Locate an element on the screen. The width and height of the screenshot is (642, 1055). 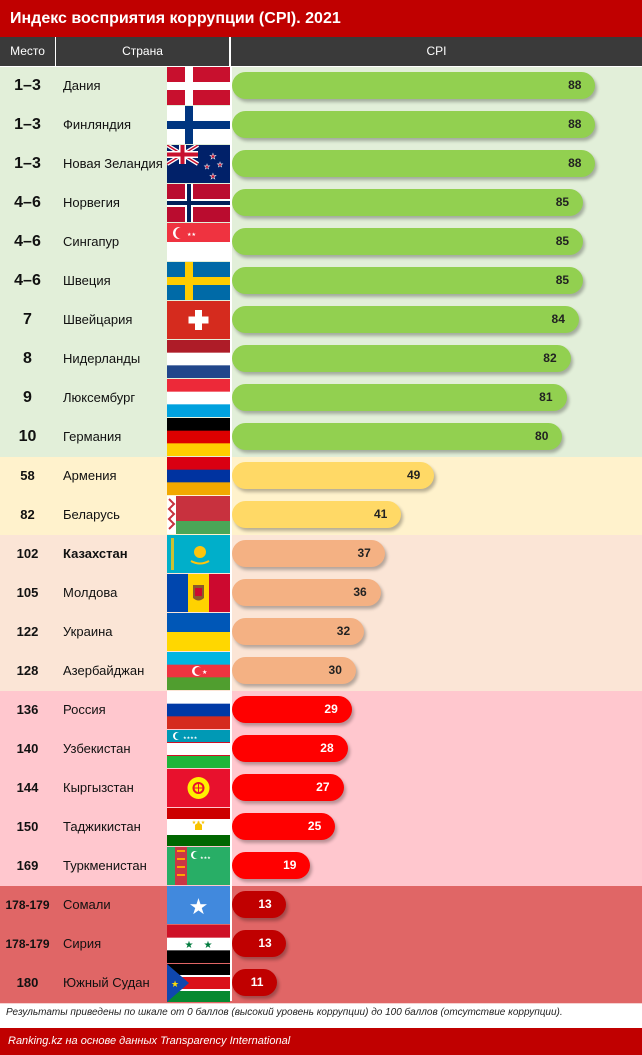
rank-cell: 144 is located at coordinates (27, 787).